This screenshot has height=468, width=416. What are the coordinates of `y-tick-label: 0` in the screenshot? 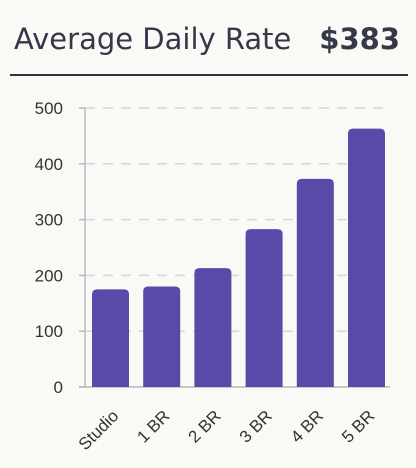 It's located at (58, 387).